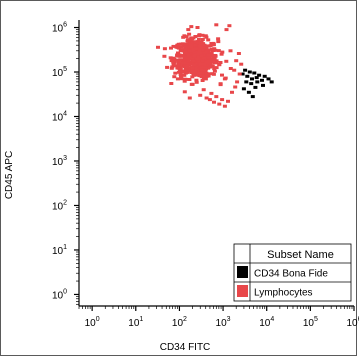 This screenshot has width=359, height=358. I want to click on y-tick-label: 10⁶, so click(59, 28).